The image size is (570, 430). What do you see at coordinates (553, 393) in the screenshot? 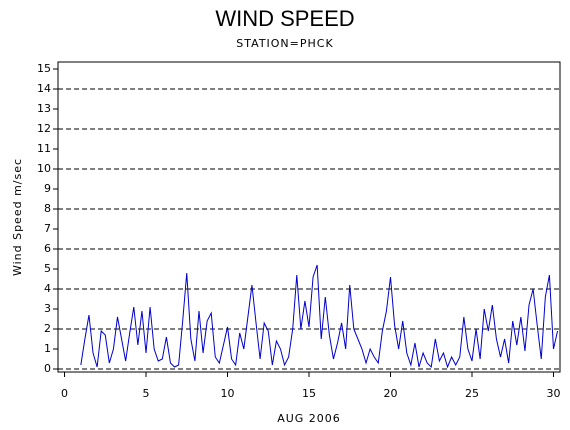
I see `x-tick-label: 30` at bounding box center [553, 393].